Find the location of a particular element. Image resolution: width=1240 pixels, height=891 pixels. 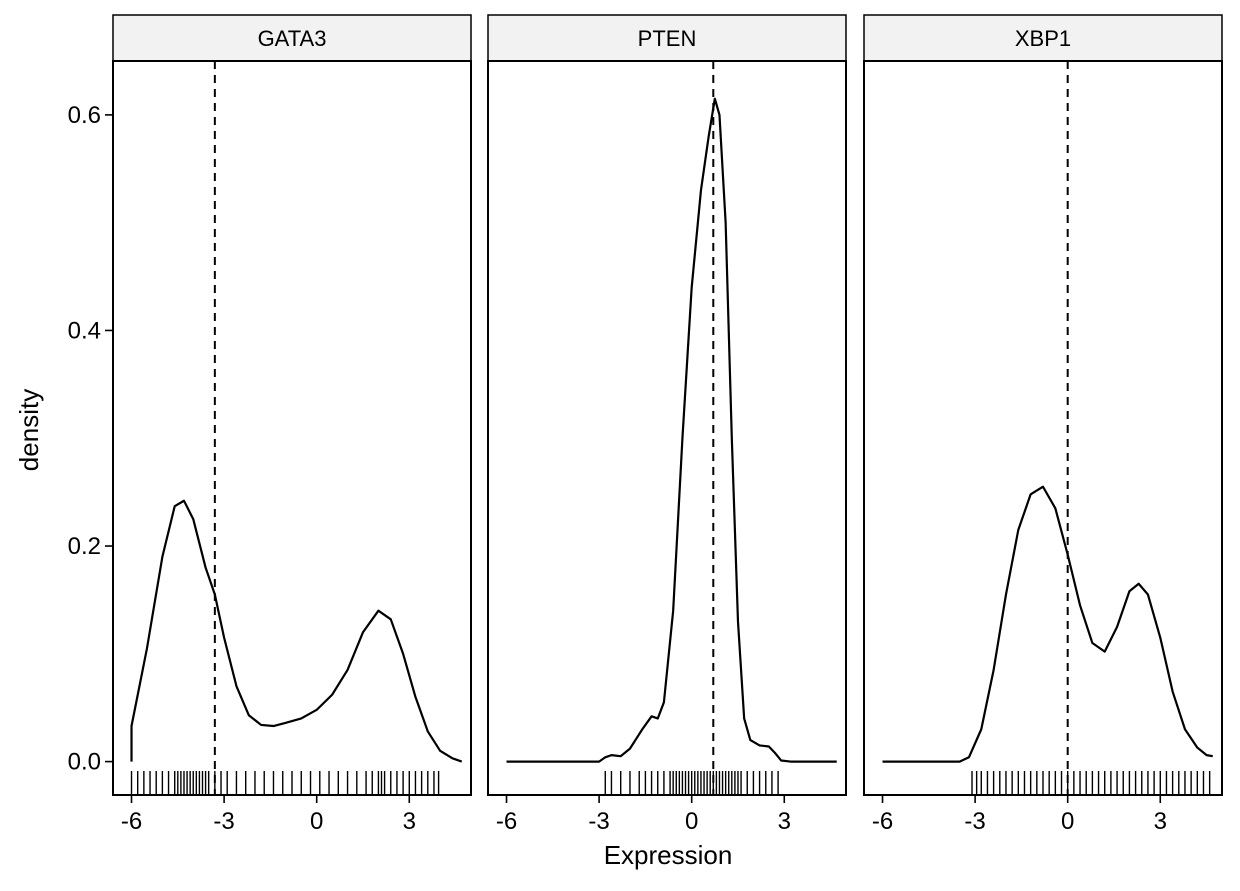

facet-strip-label: XBP1 is located at coordinates (1043, 38).